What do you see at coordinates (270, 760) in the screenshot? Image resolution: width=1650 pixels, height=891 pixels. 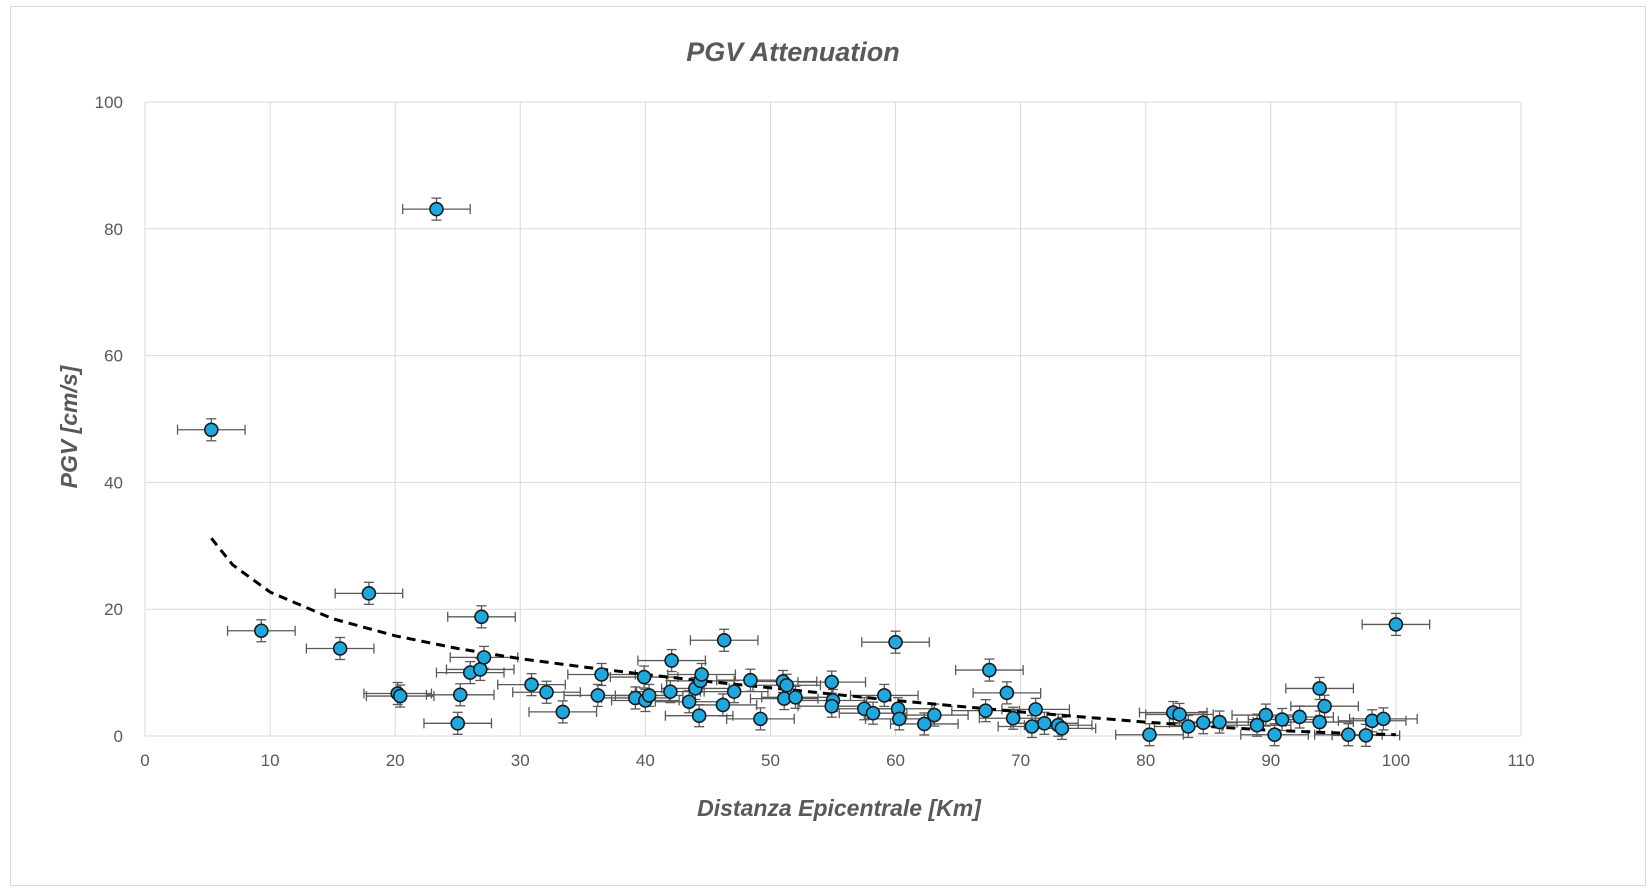 I see `x-tick-label: 10` at bounding box center [270, 760].